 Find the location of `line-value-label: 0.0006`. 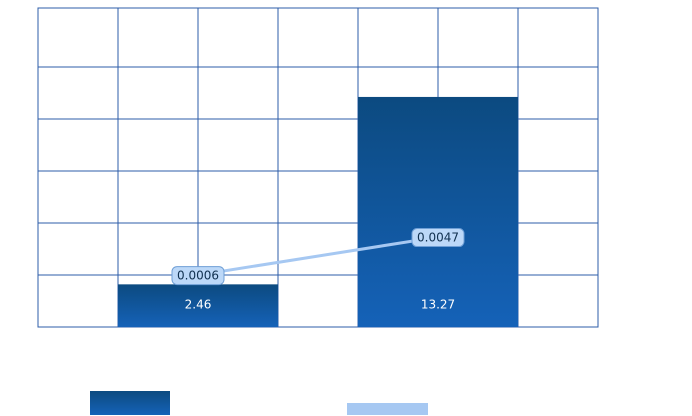

line-value-label: 0.0006 is located at coordinates (198, 276).